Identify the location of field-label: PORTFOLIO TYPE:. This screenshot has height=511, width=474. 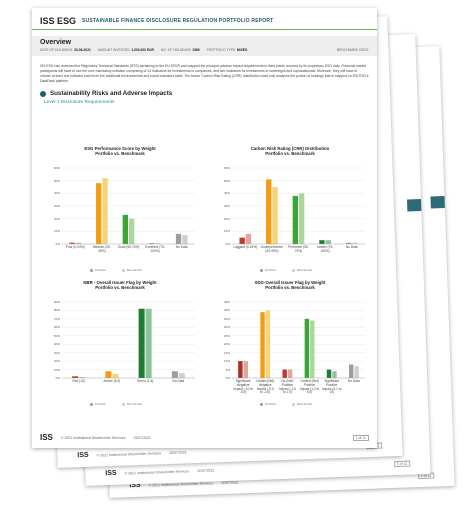
(221, 50).